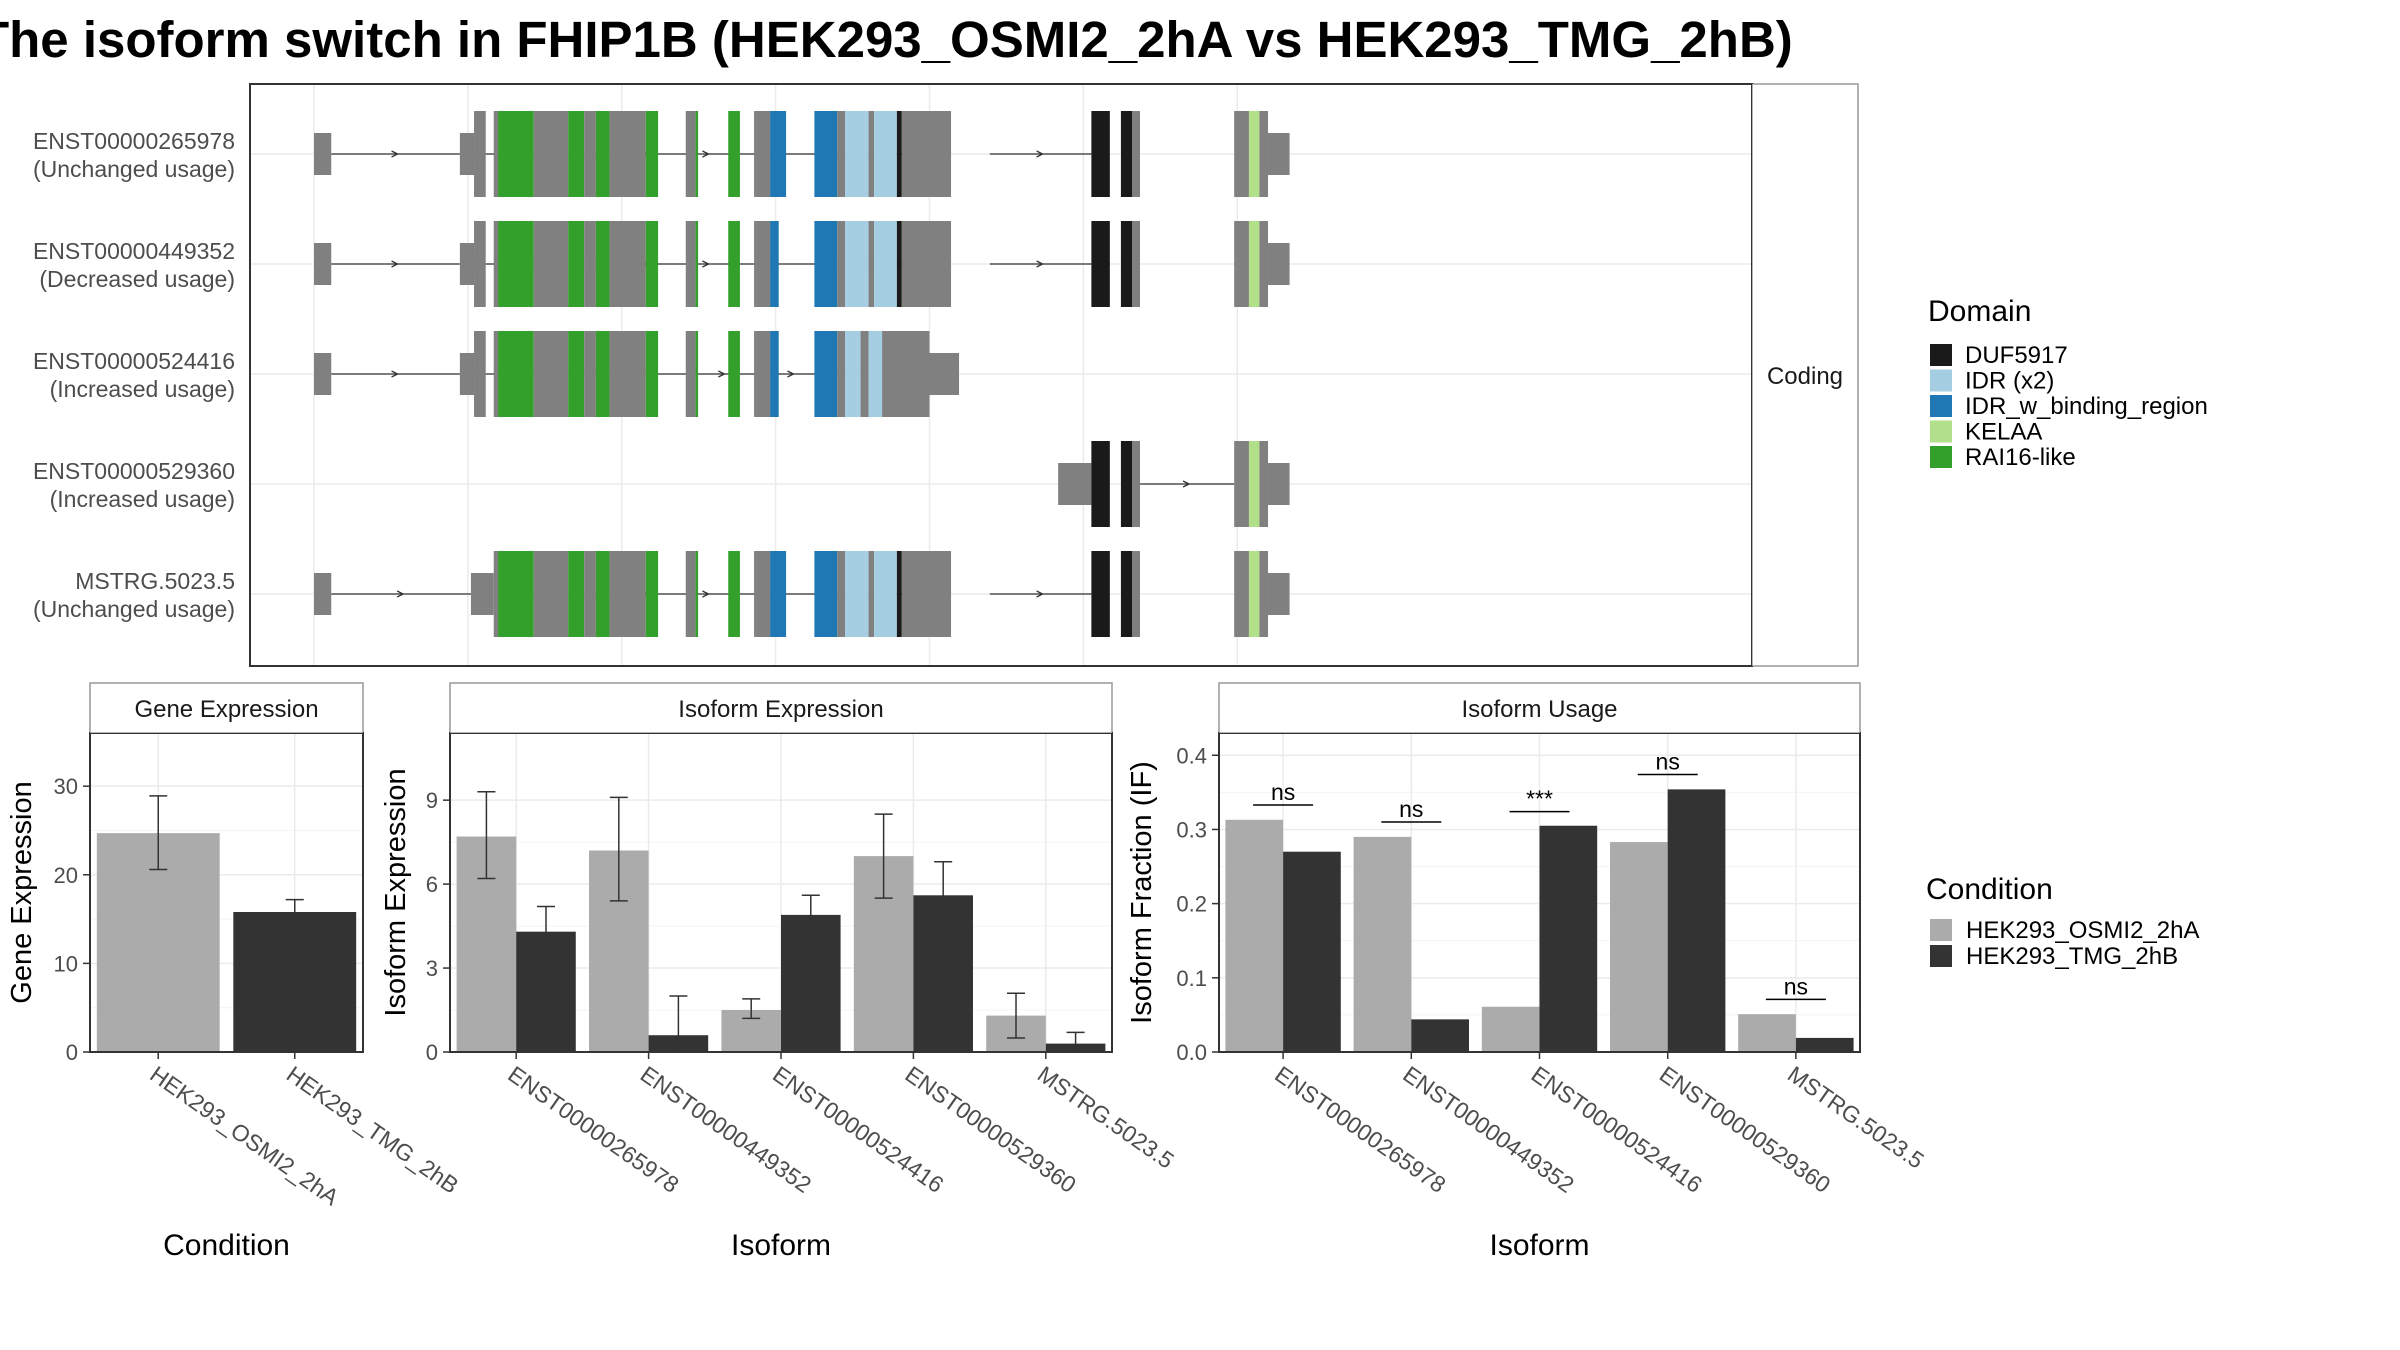 The width and height of the screenshot is (2400, 1350). I want to click on y-tick-label: 3, so click(432, 968).